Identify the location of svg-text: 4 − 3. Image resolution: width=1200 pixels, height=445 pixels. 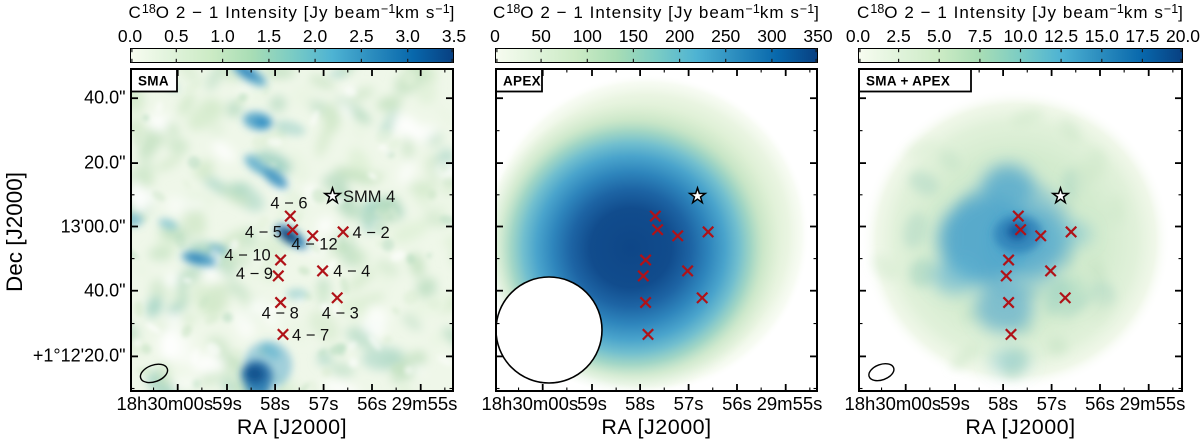
(340, 313).